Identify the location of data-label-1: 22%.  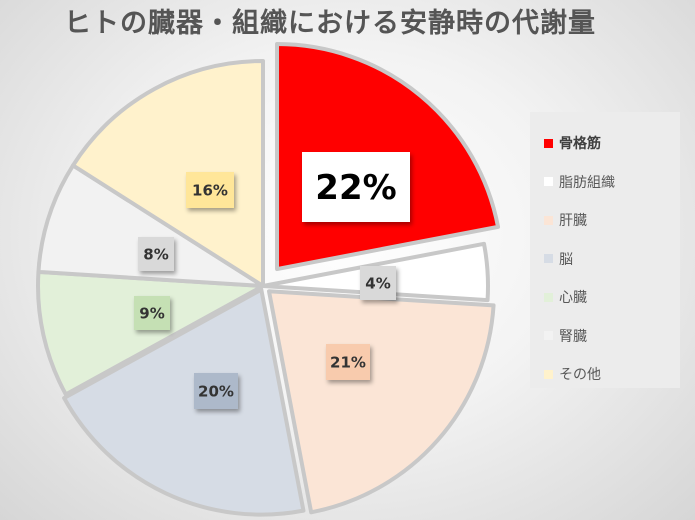
(356, 187).